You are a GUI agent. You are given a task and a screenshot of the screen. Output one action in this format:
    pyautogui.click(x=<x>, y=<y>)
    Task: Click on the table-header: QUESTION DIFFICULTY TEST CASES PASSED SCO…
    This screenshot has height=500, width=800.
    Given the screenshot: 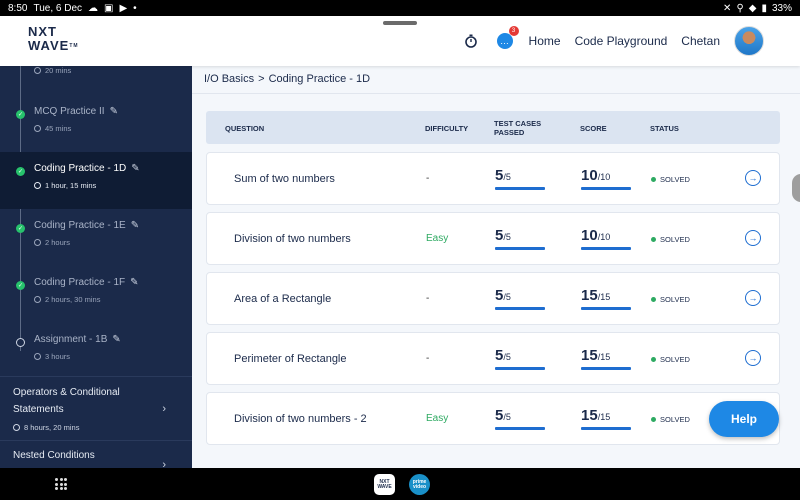 What is the action you would take?
    pyautogui.click(x=493, y=127)
    